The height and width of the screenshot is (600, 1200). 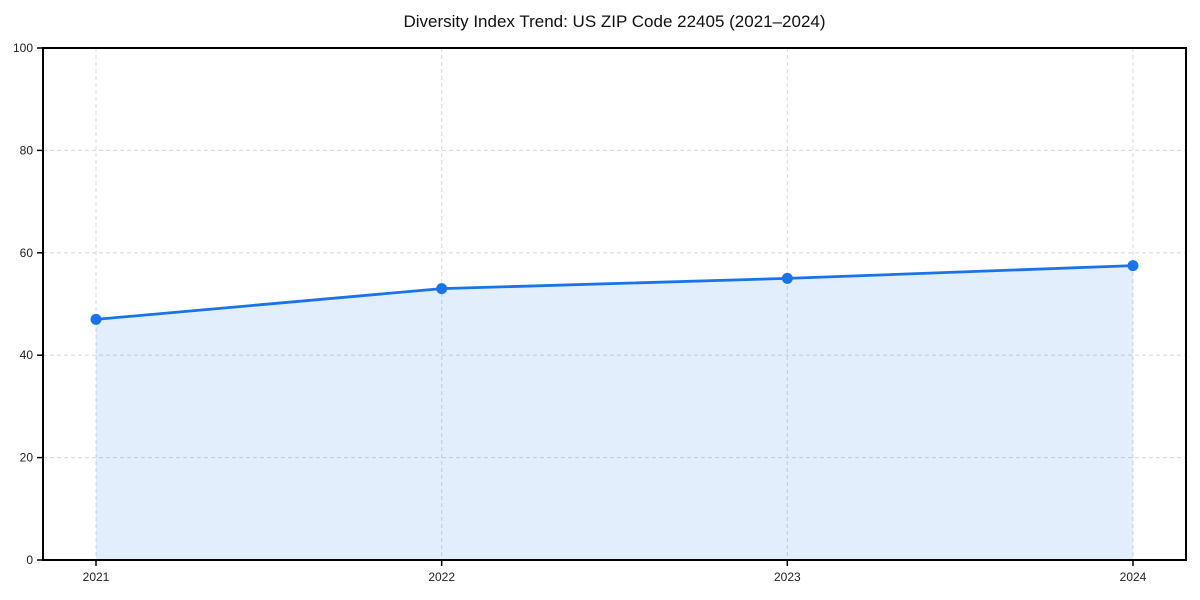 I want to click on y-tick-label: 60, so click(x=27, y=253).